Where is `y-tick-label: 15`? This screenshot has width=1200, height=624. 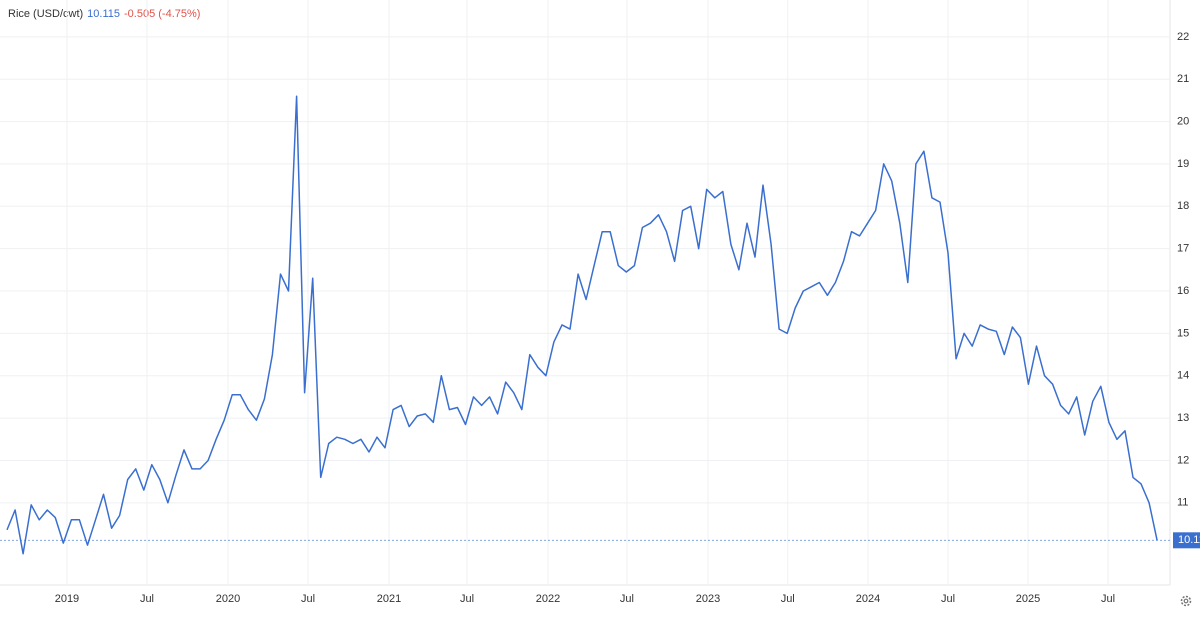 y-tick-label: 15 is located at coordinates (1183, 333).